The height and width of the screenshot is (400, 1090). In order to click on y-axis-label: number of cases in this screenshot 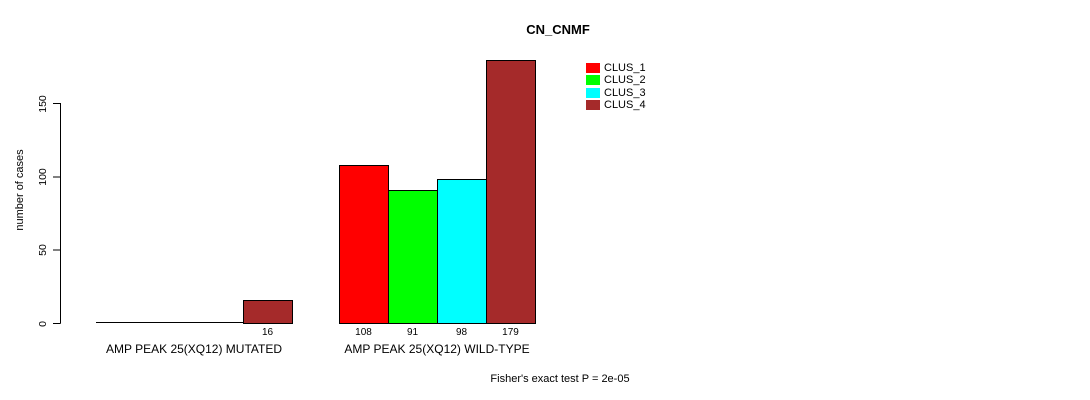, I will do `click(20, 190)`.